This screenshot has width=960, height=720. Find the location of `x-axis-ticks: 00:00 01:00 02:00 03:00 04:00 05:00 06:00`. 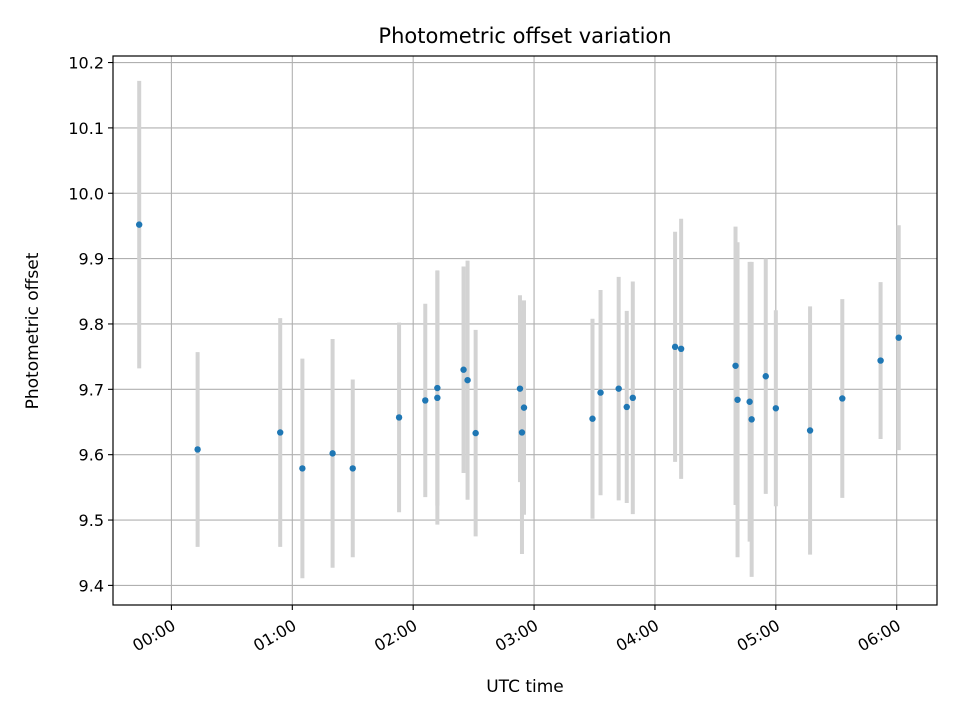

x-axis-ticks: 00:00 01:00 02:00 03:00 04:00 05:00 06:00 is located at coordinates (516, 630).